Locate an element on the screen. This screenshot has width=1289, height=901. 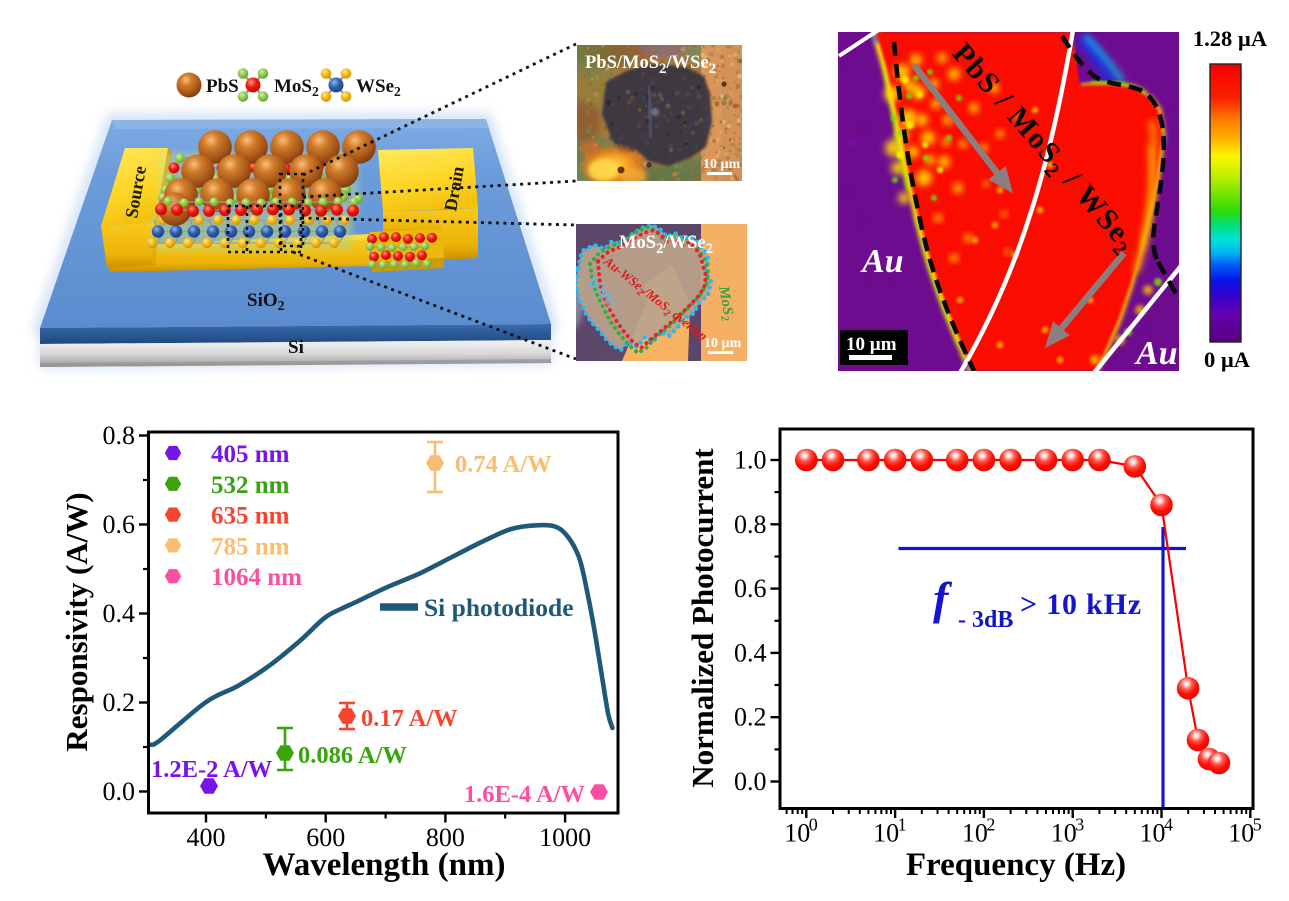
svg-text: 3 is located at coordinates (1079, 825).